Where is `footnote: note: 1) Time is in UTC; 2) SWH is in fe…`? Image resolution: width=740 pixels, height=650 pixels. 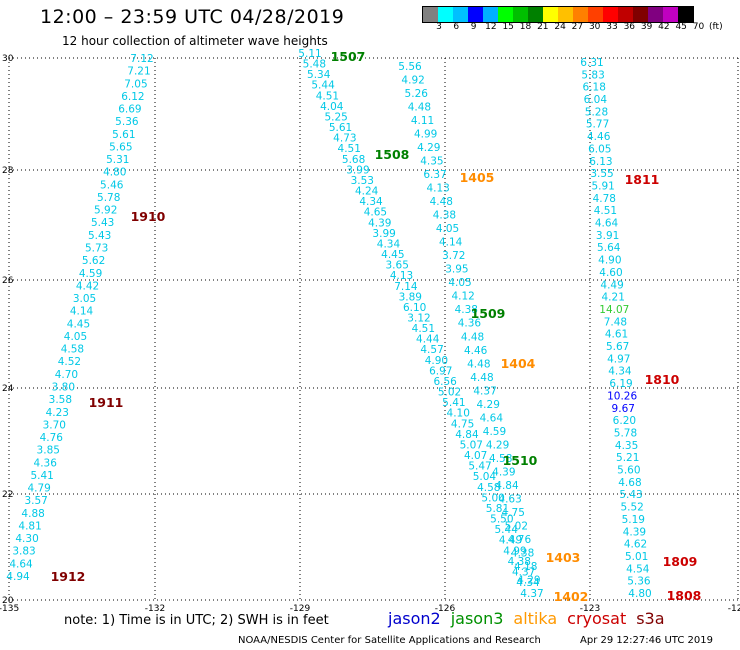 footnote: note: 1) Time is in UTC; 2) SWH is in fe… is located at coordinates (196, 620).